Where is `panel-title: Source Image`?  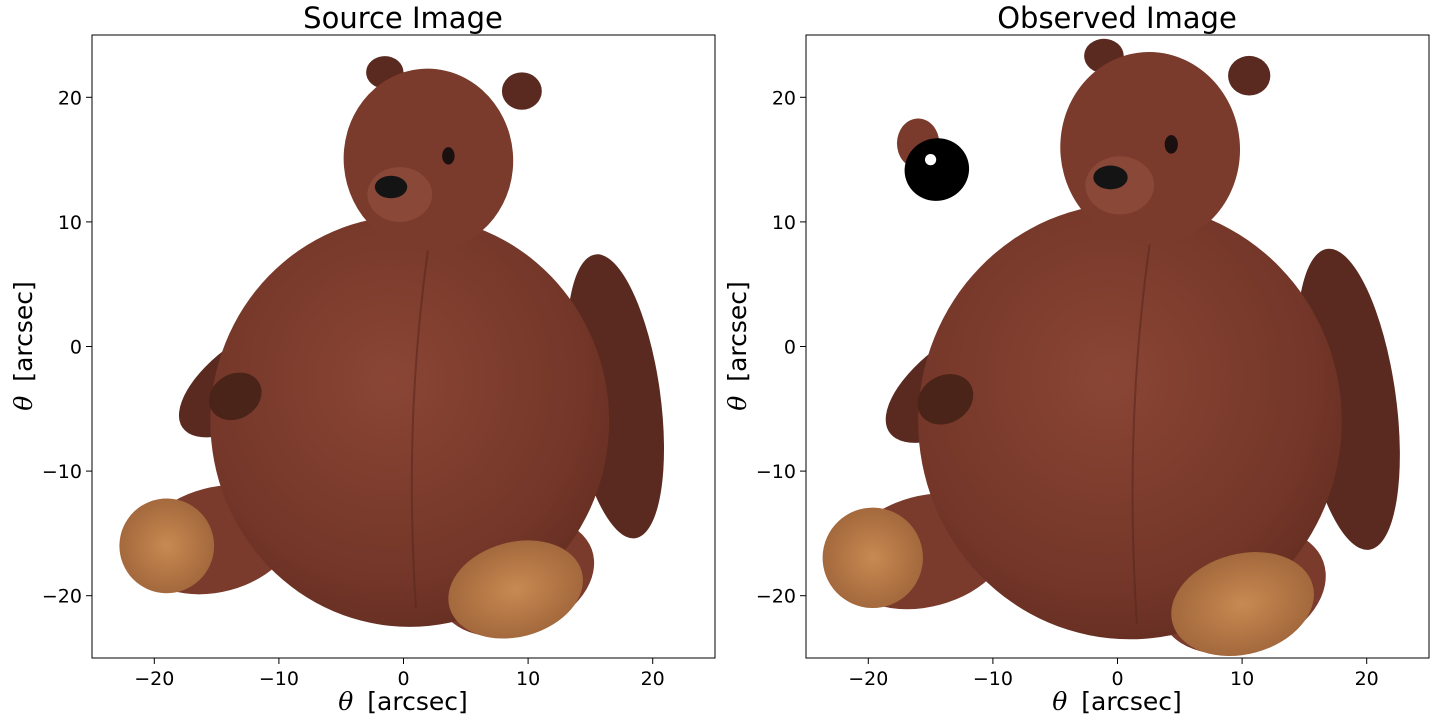 panel-title: Source Image is located at coordinates (403, 18).